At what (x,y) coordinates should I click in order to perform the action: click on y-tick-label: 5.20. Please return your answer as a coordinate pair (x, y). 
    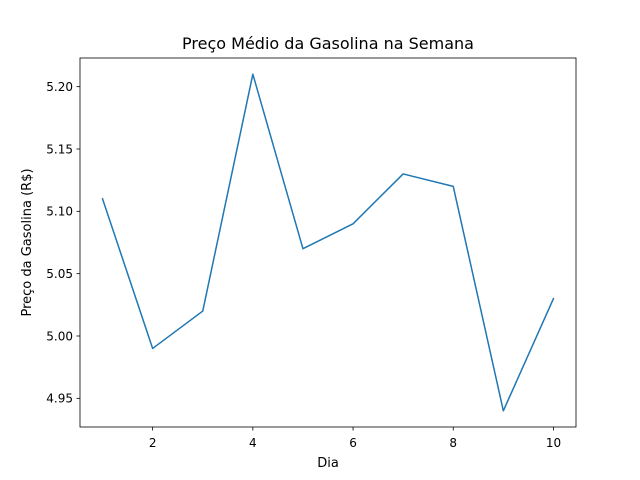
    Looking at the image, I should click on (59, 87).